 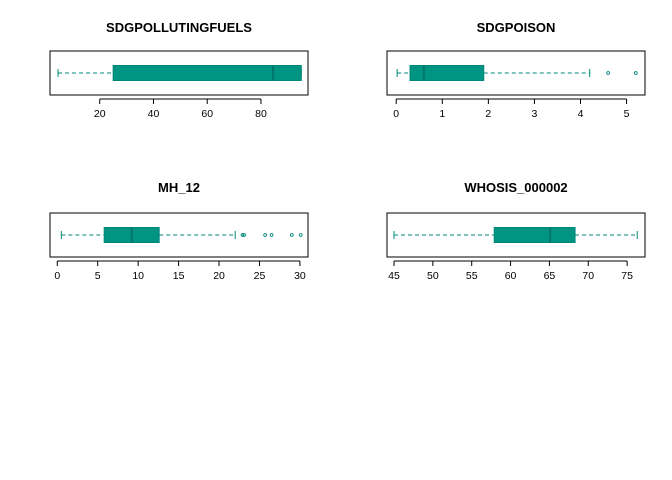 I want to click on boxplot-panel-1: SDGPOLLUTINGFUELS 20 40 60 80, so click(x=179, y=70).